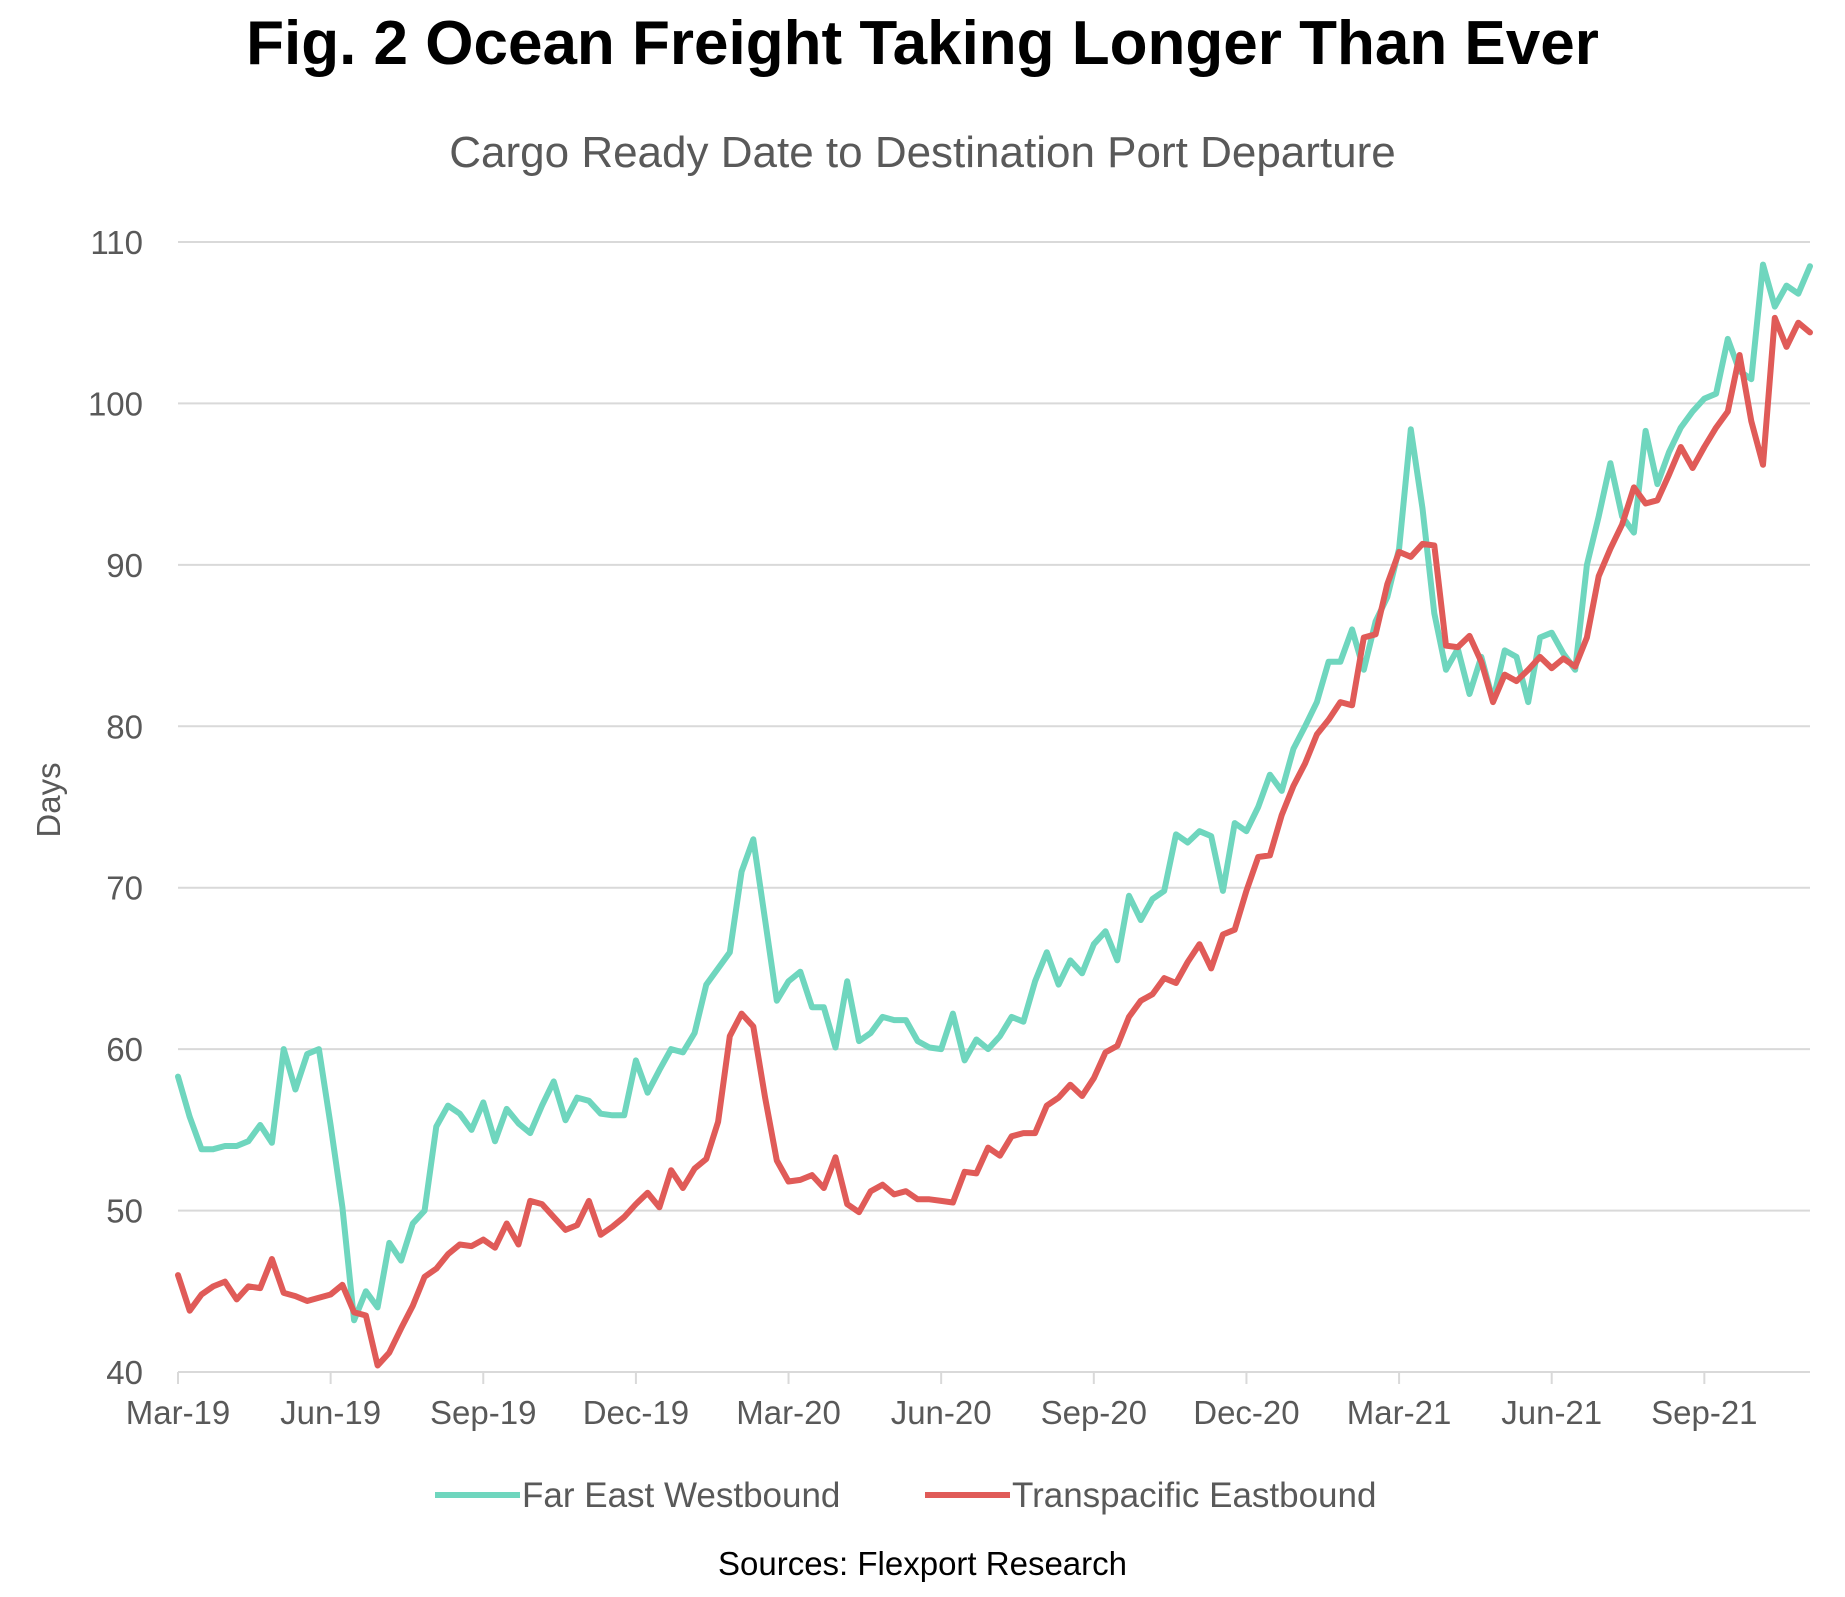 This screenshot has width=1845, height=1597. Describe the element at coordinates (788, 1412) in the screenshot. I see `x-tick-label: Mar-20` at that location.